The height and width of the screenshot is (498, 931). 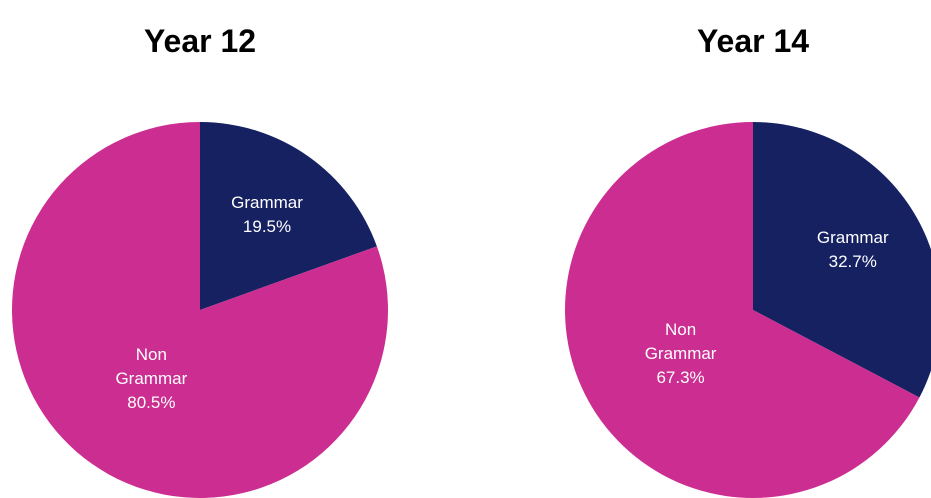 I want to click on slice-label: Non Grammar 67.3%, so click(x=681, y=354).